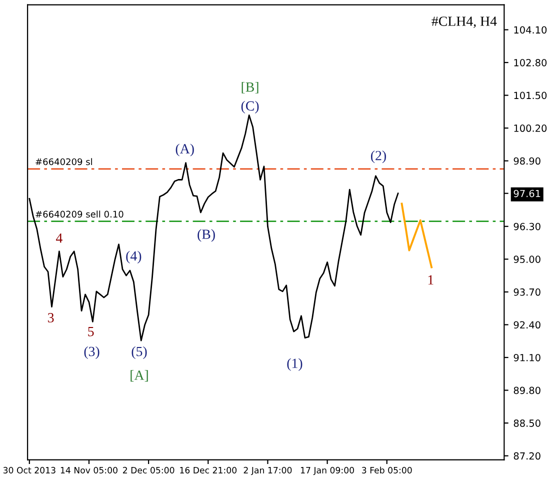 The image size is (551, 479). Describe the element at coordinates (387, 470) in the screenshot. I see `x-tick-label: 3 Feb 05:00` at that location.